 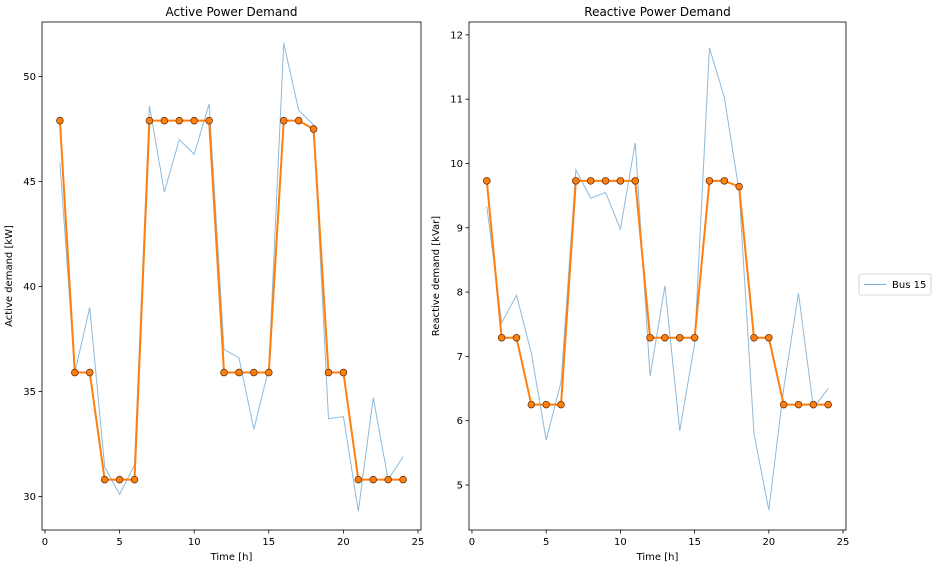 I want to click on active-y-axis-label: Active demand [kW], so click(x=9, y=276).